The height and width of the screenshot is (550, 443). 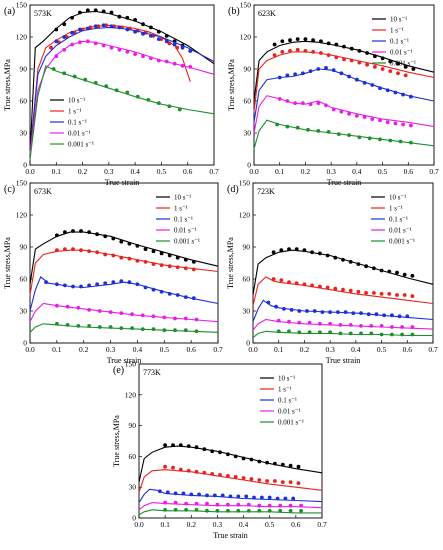 What do you see at coordinates (24, 247) in the screenshot?
I see `y-tick-label: 90` at bounding box center [24, 247].